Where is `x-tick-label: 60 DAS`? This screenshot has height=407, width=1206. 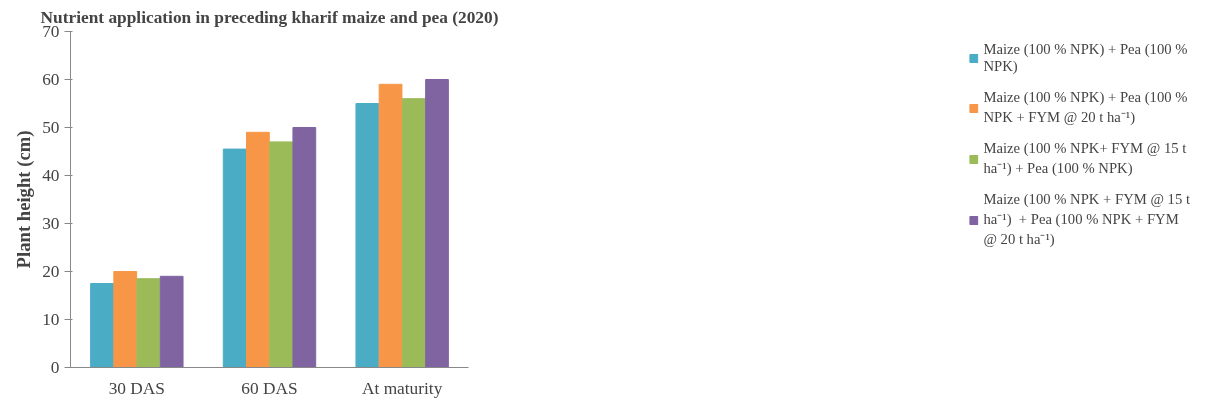
x-tick-label: 60 DAS is located at coordinates (269, 388).